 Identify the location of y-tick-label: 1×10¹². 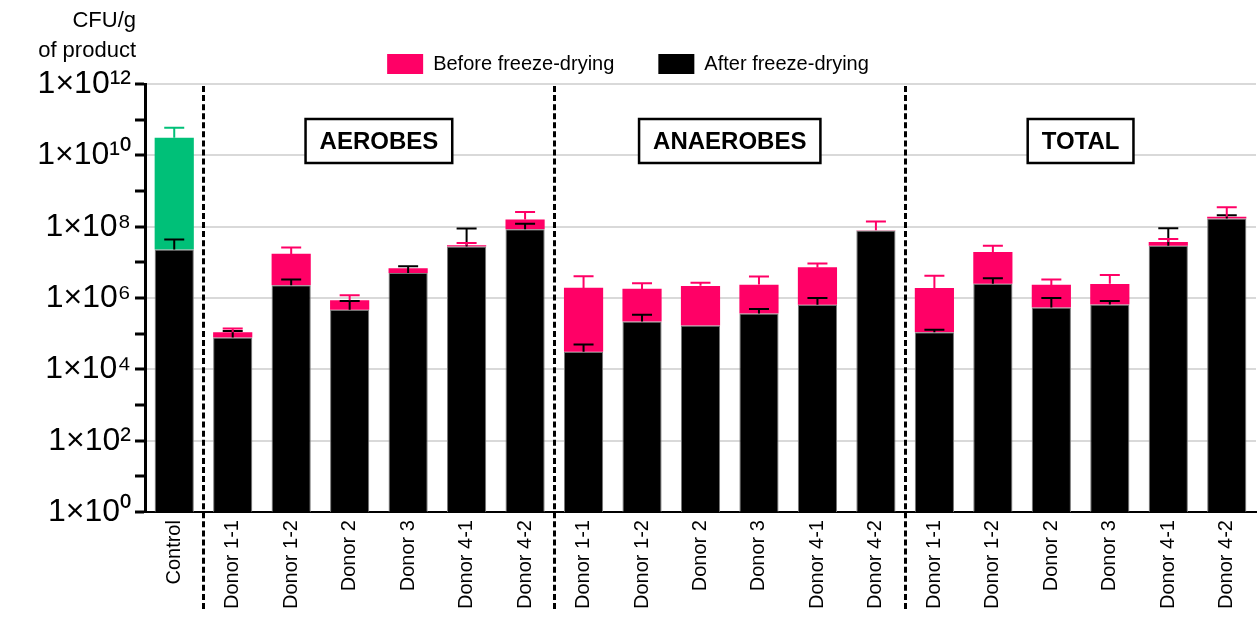
(84, 81).